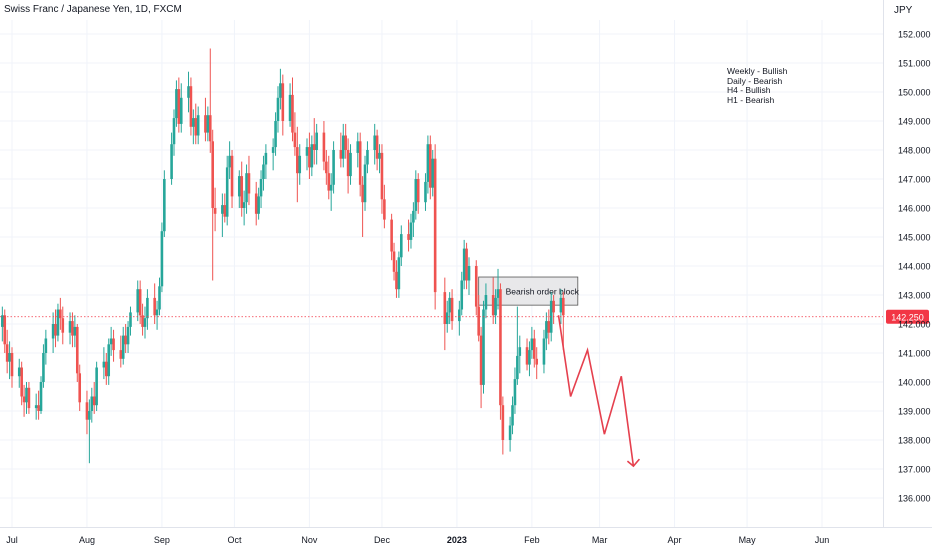 Image resolution: width=932 pixels, height=555 pixels. I want to click on y-tick-label: 146.000, so click(914, 209).